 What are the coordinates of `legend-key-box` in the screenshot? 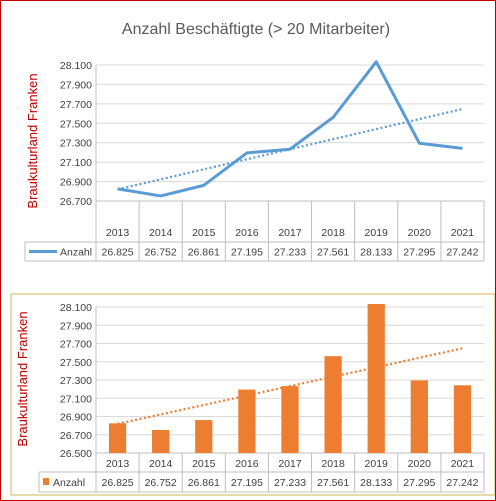 It's located at (46, 481).